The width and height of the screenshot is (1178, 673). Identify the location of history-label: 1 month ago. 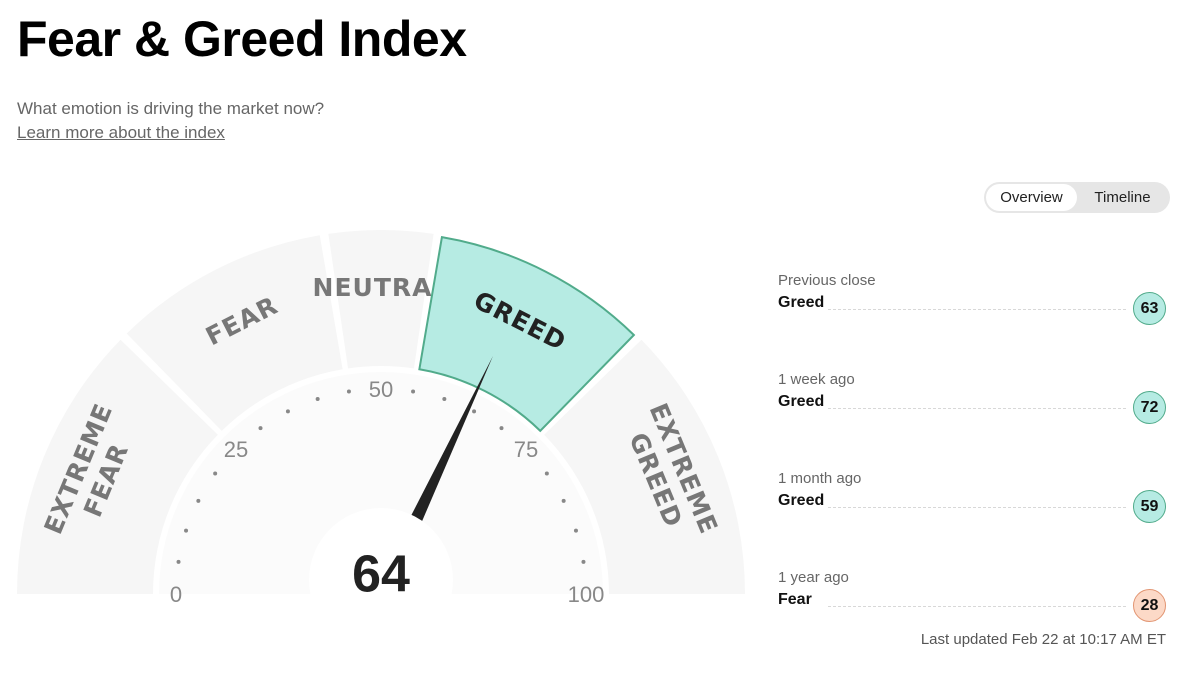
(820, 478).